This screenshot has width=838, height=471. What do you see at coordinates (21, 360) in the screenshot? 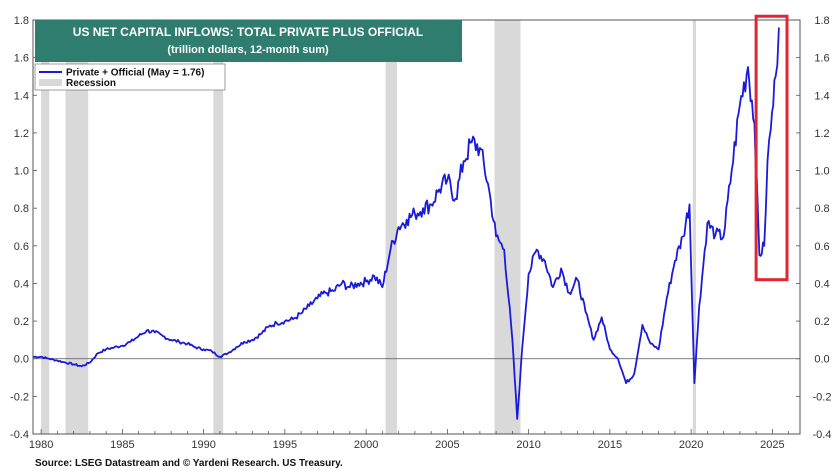
I see `y-tick-label-left: 0.0` at bounding box center [21, 360].